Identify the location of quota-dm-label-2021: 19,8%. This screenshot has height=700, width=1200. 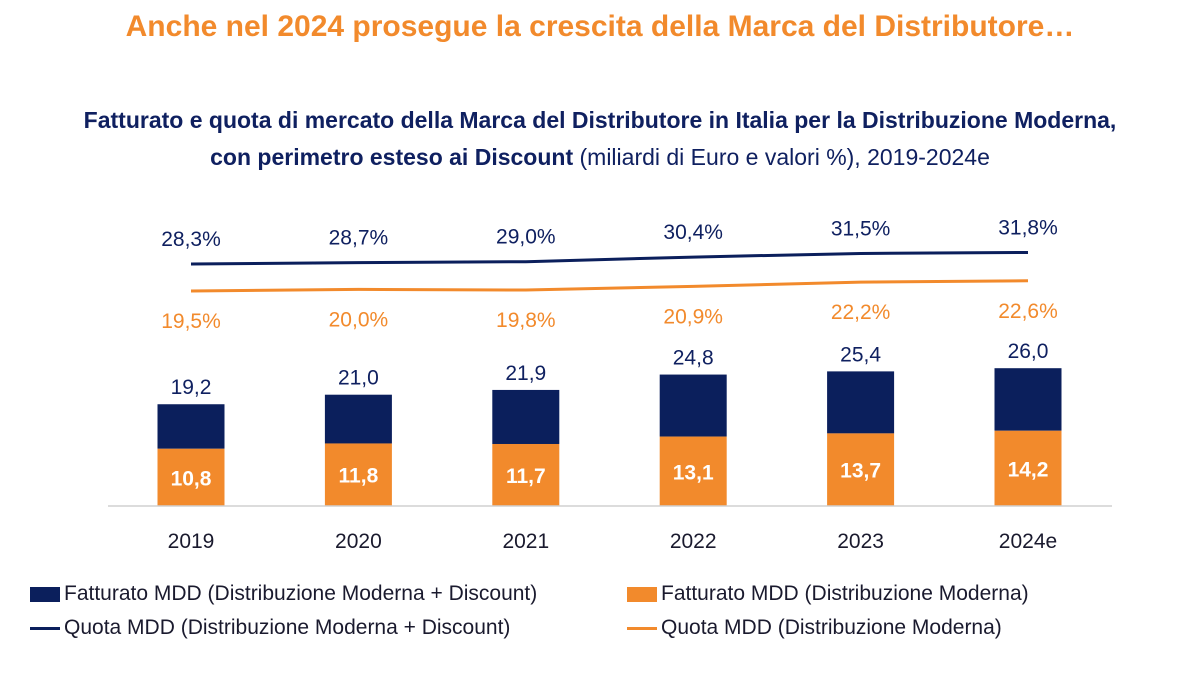
(526, 320).